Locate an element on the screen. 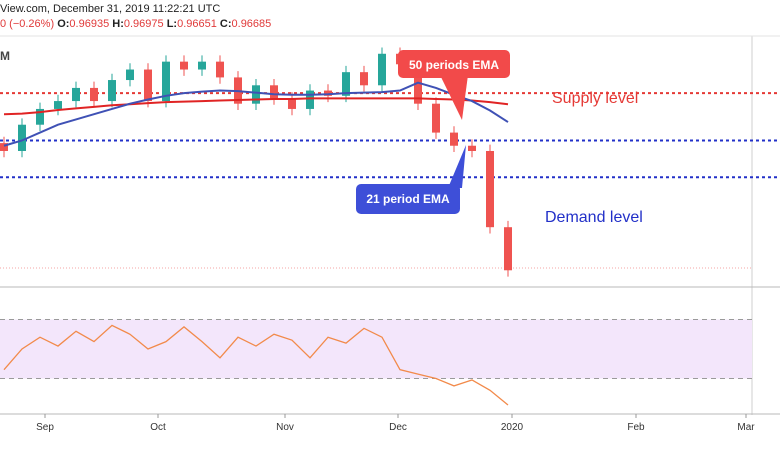 This screenshot has height=470, width=780. low-key: L: is located at coordinates (172, 24).